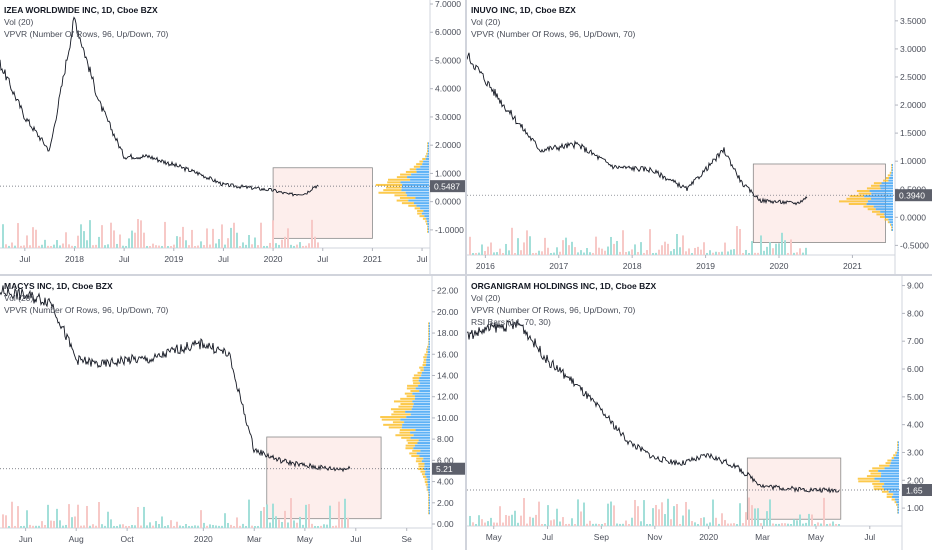  Describe the element at coordinates (422, 259) in the screenshot. I see `x-tick-label: Jul` at that location.